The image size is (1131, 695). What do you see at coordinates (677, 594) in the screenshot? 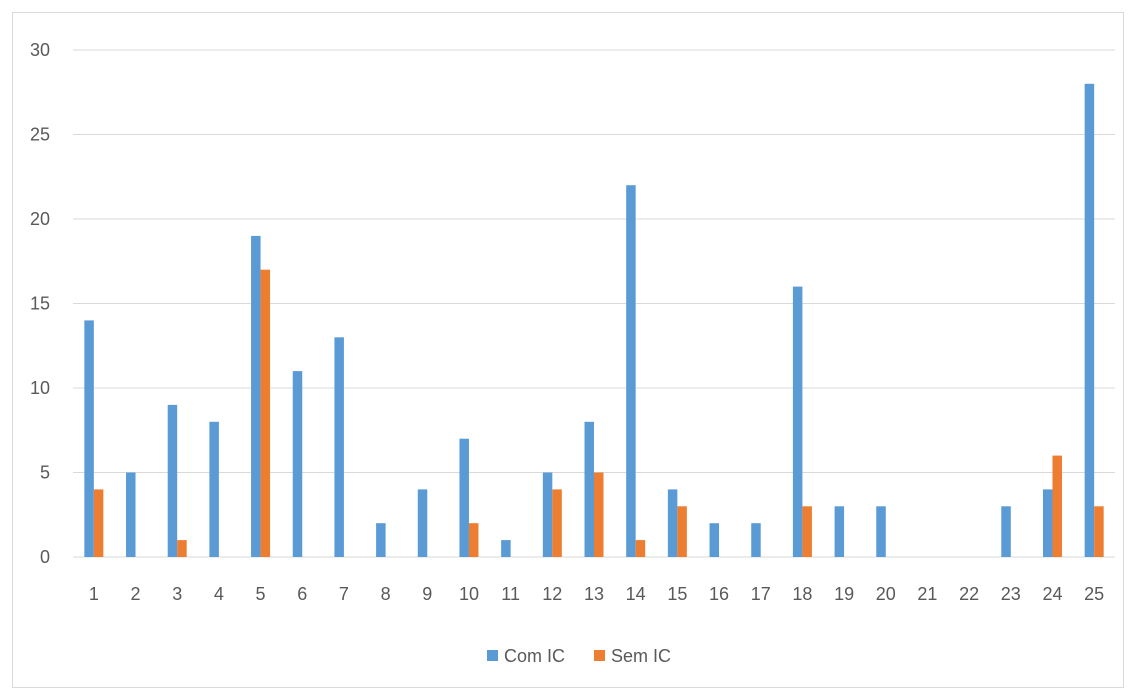
I see `x-tick-label: 15` at bounding box center [677, 594].